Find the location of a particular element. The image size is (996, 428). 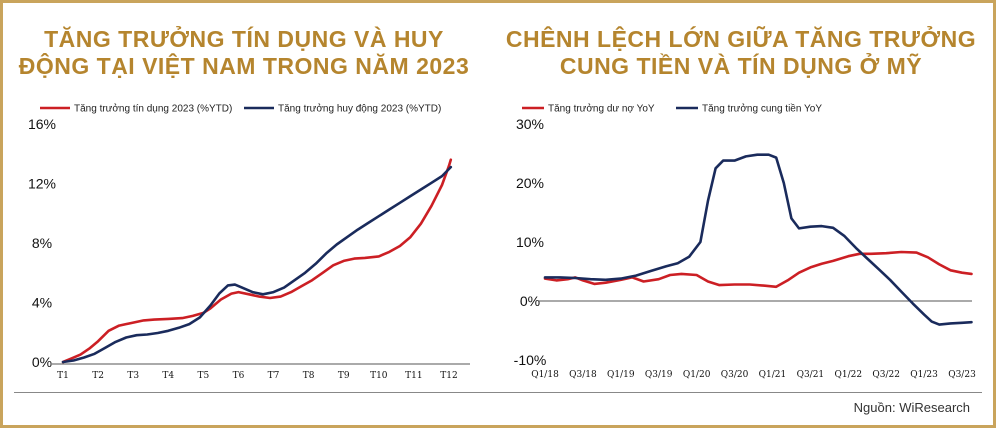

vn-xtick-label: T11 is located at coordinates (413, 376).